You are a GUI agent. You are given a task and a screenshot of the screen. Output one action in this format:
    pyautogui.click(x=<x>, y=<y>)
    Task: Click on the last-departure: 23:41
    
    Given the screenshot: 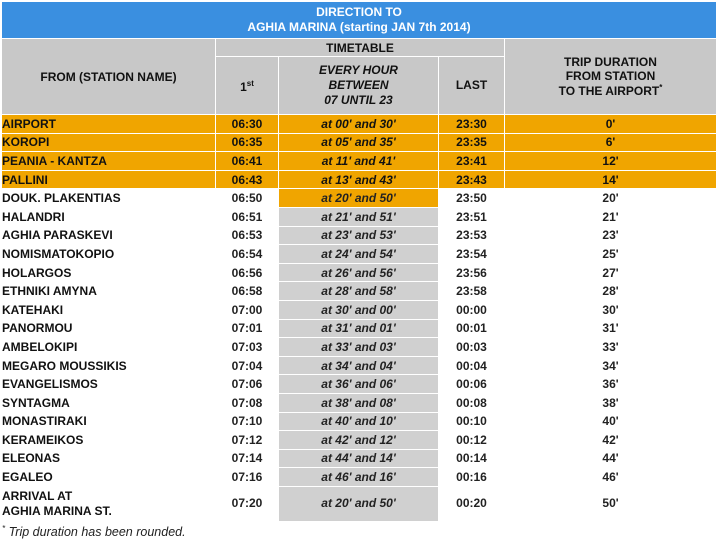 What is the action you would take?
    pyautogui.click(x=471, y=161)
    